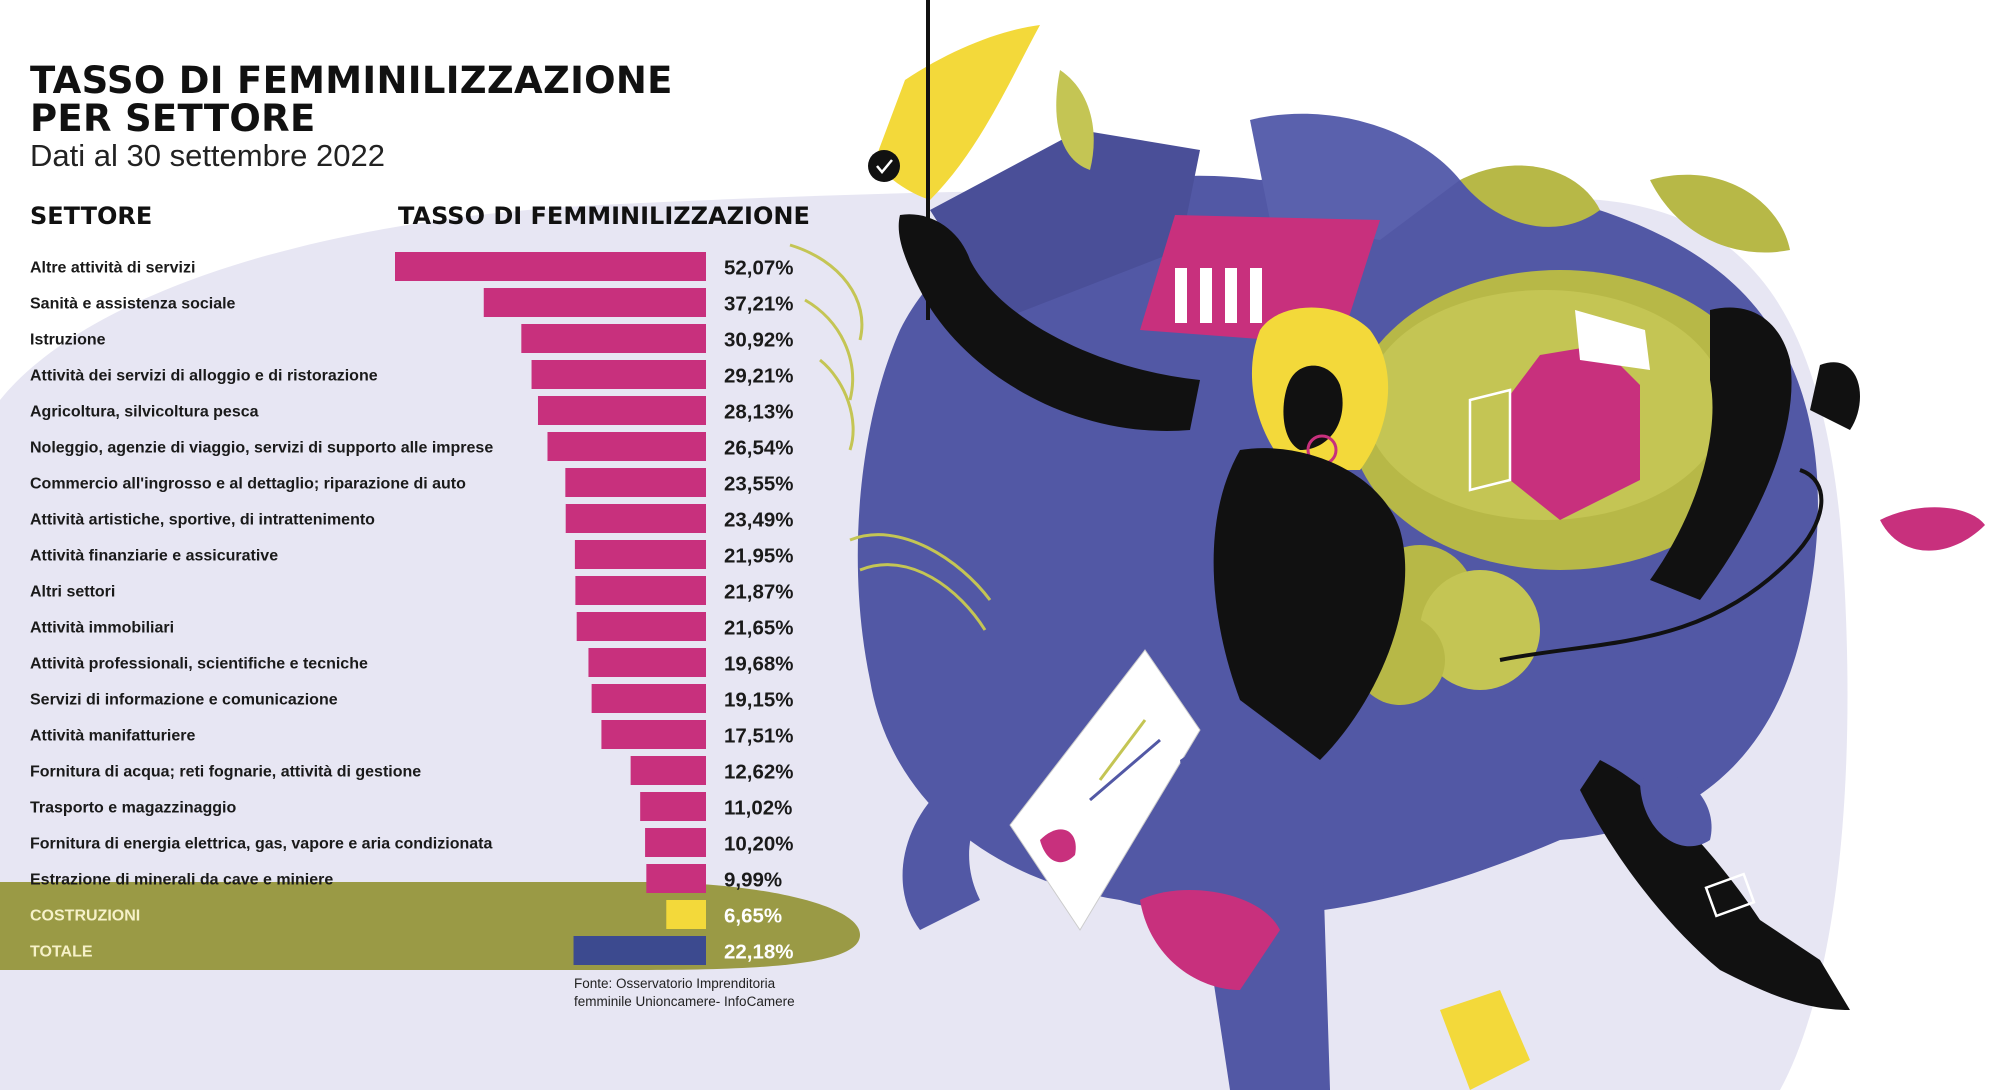  Describe the element at coordinates (604, 216) in the screenshot. I see `column-header-rate: TASSO DI FEMMINILIZZAZIONE` at that location.